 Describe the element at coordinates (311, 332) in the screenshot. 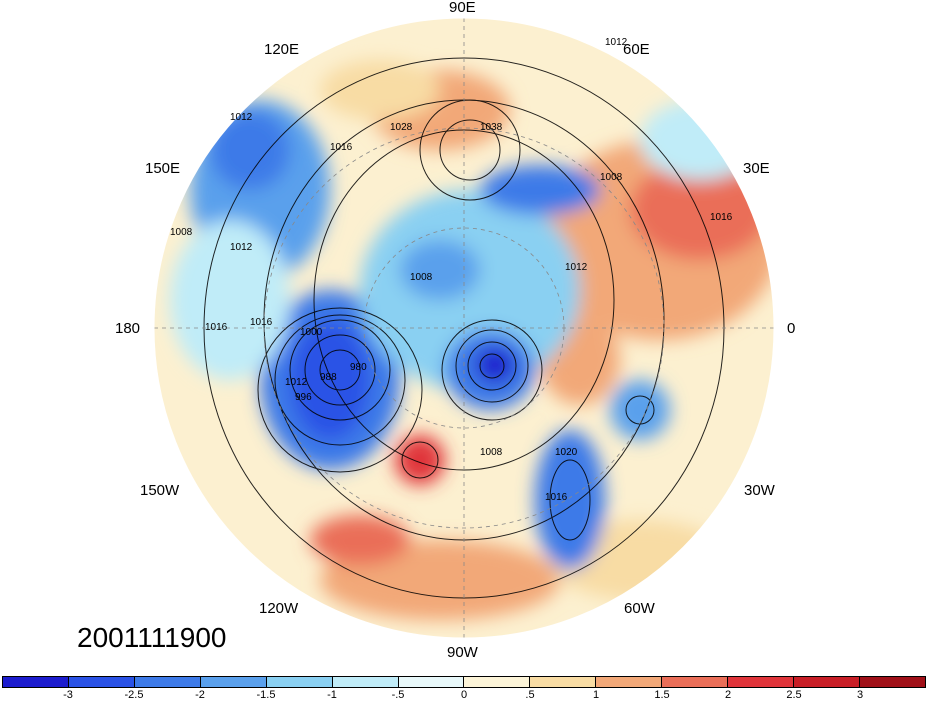

I see `contour-label: 1000` at that location.